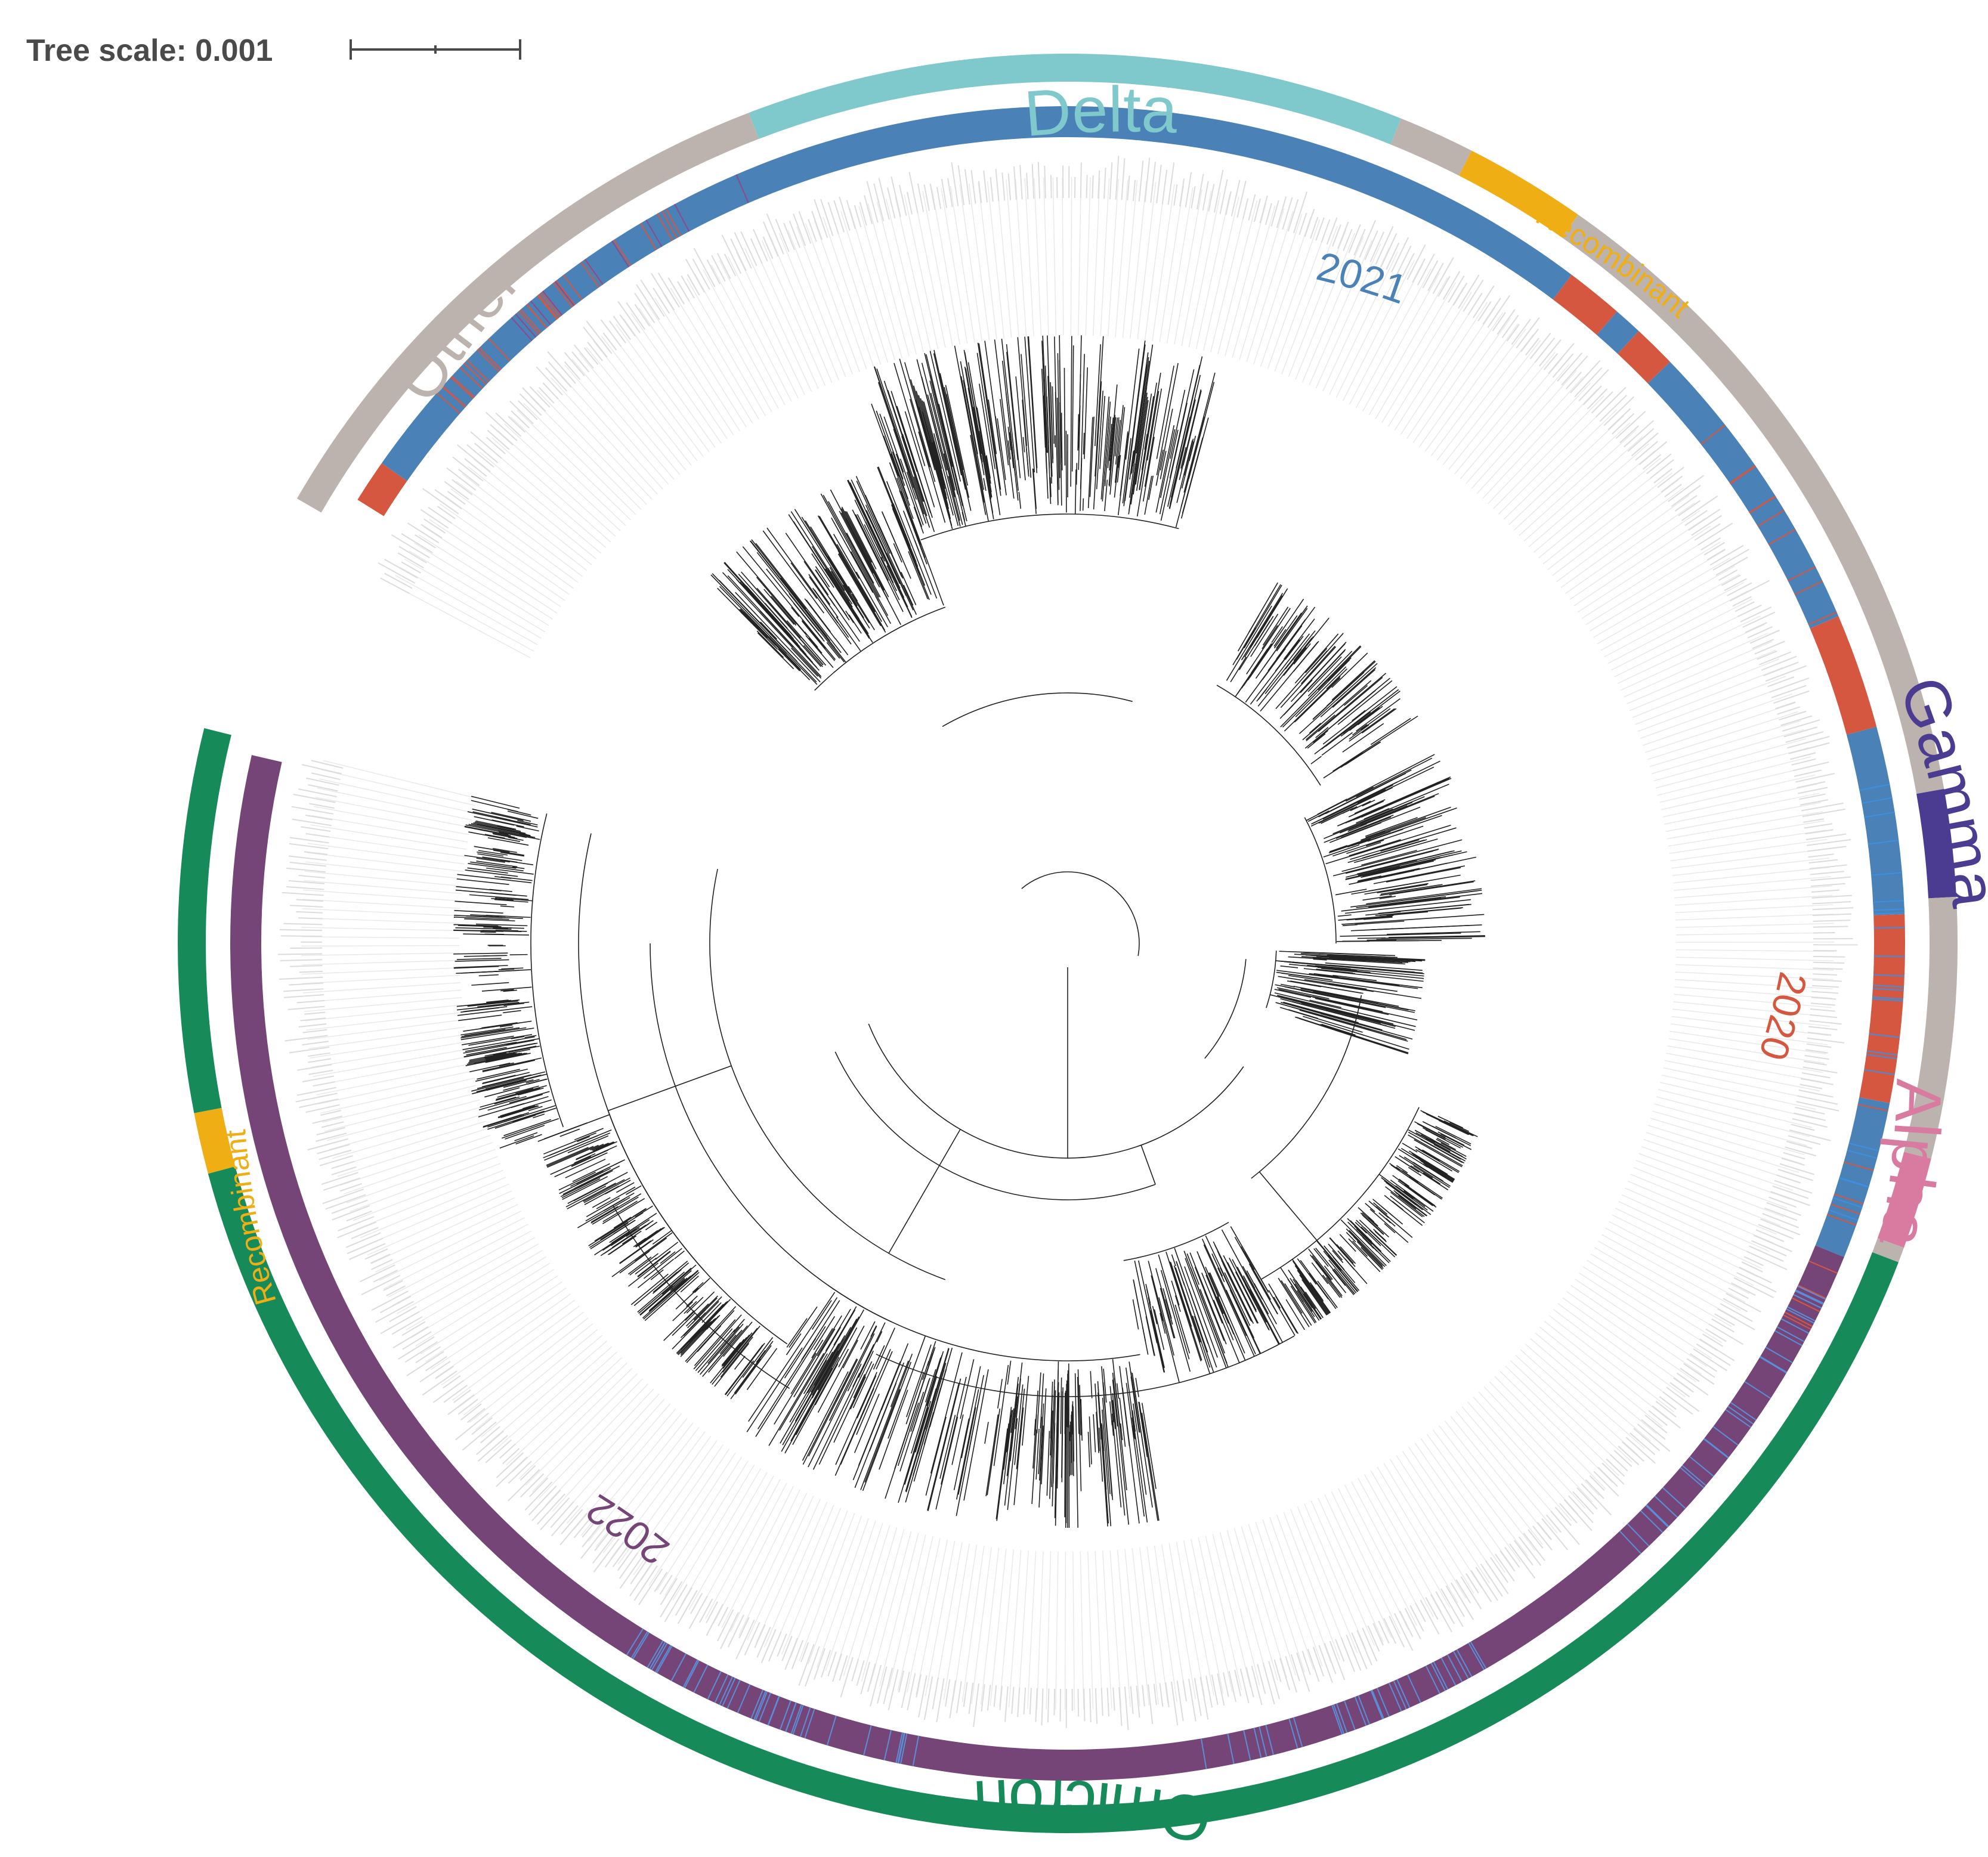  What do you see at coordinates (1100, 112) in the screenshot?
I see `label-delta: Delta` at bounding box center [1100, 112].